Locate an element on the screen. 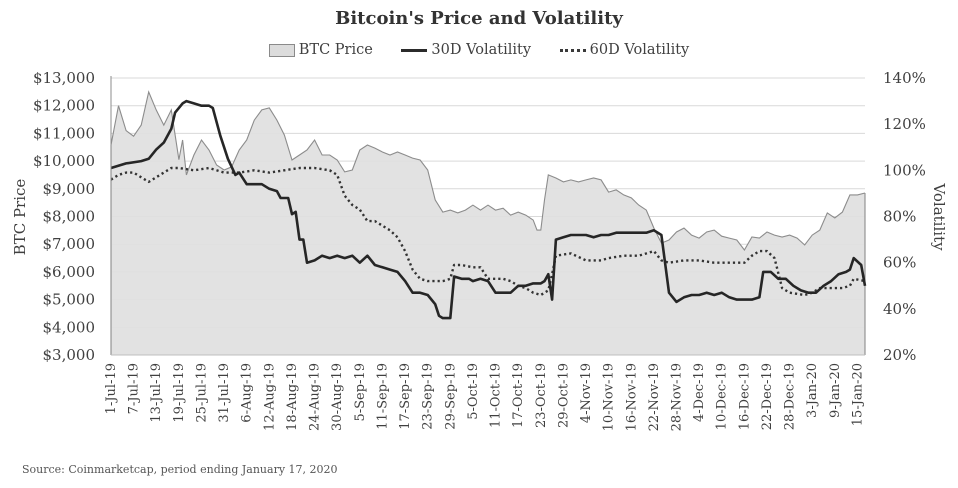 The height and width of the screenshot is (488, 958). x-tick-label: 24-Aug-19 is located at coordinates (315, 397).